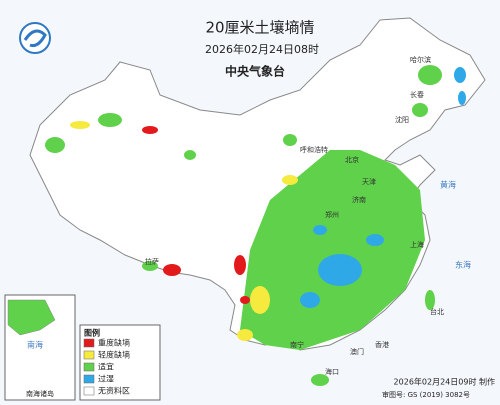  What do you see at coordinates (417, 94) in the screenshot?
I see `place-label: 长春` at bounding box center [417, 94].